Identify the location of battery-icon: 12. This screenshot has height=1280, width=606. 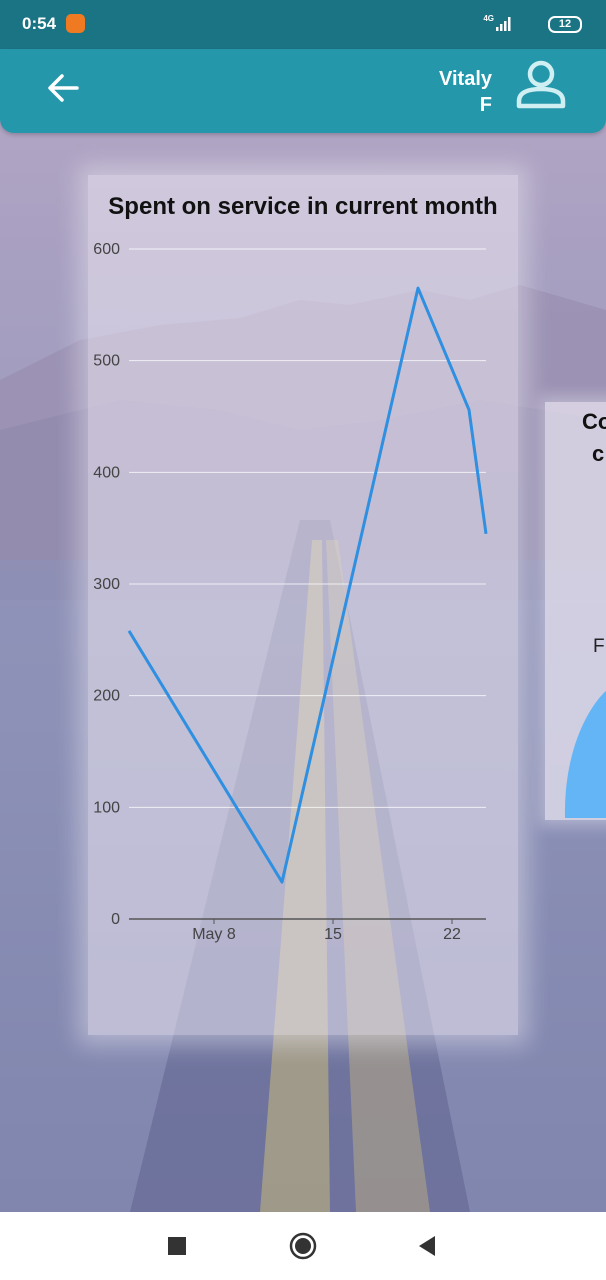
(565, 24).